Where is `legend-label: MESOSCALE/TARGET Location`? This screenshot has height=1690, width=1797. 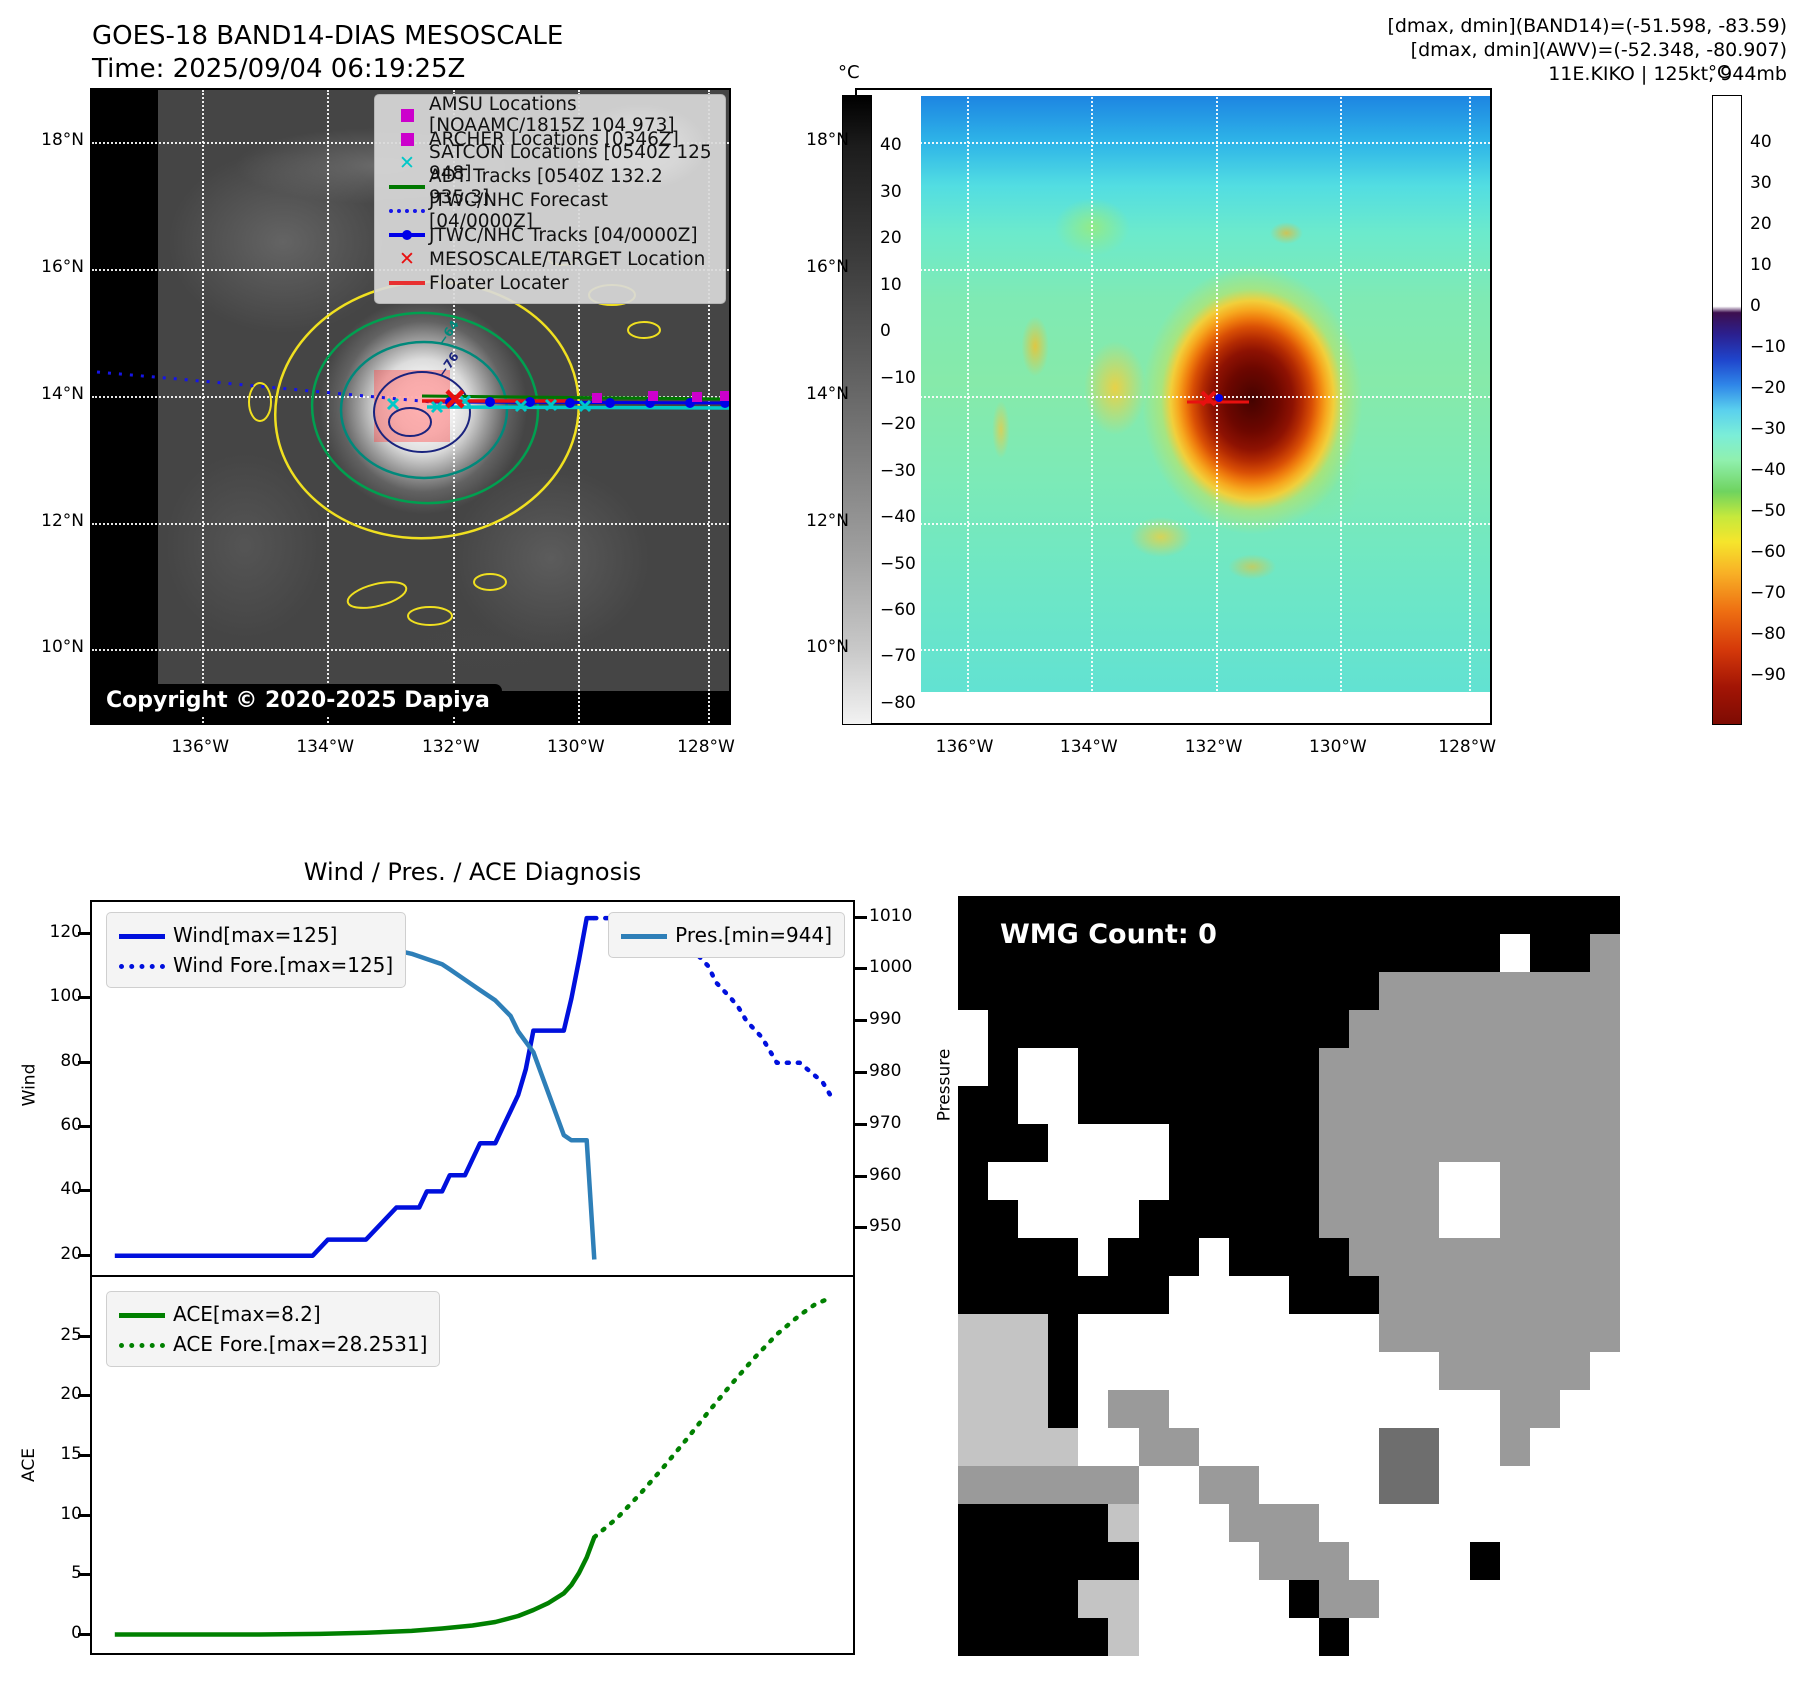
legend-label: MESOSCALE/TARGET Location is located at coordinates (567, 259).